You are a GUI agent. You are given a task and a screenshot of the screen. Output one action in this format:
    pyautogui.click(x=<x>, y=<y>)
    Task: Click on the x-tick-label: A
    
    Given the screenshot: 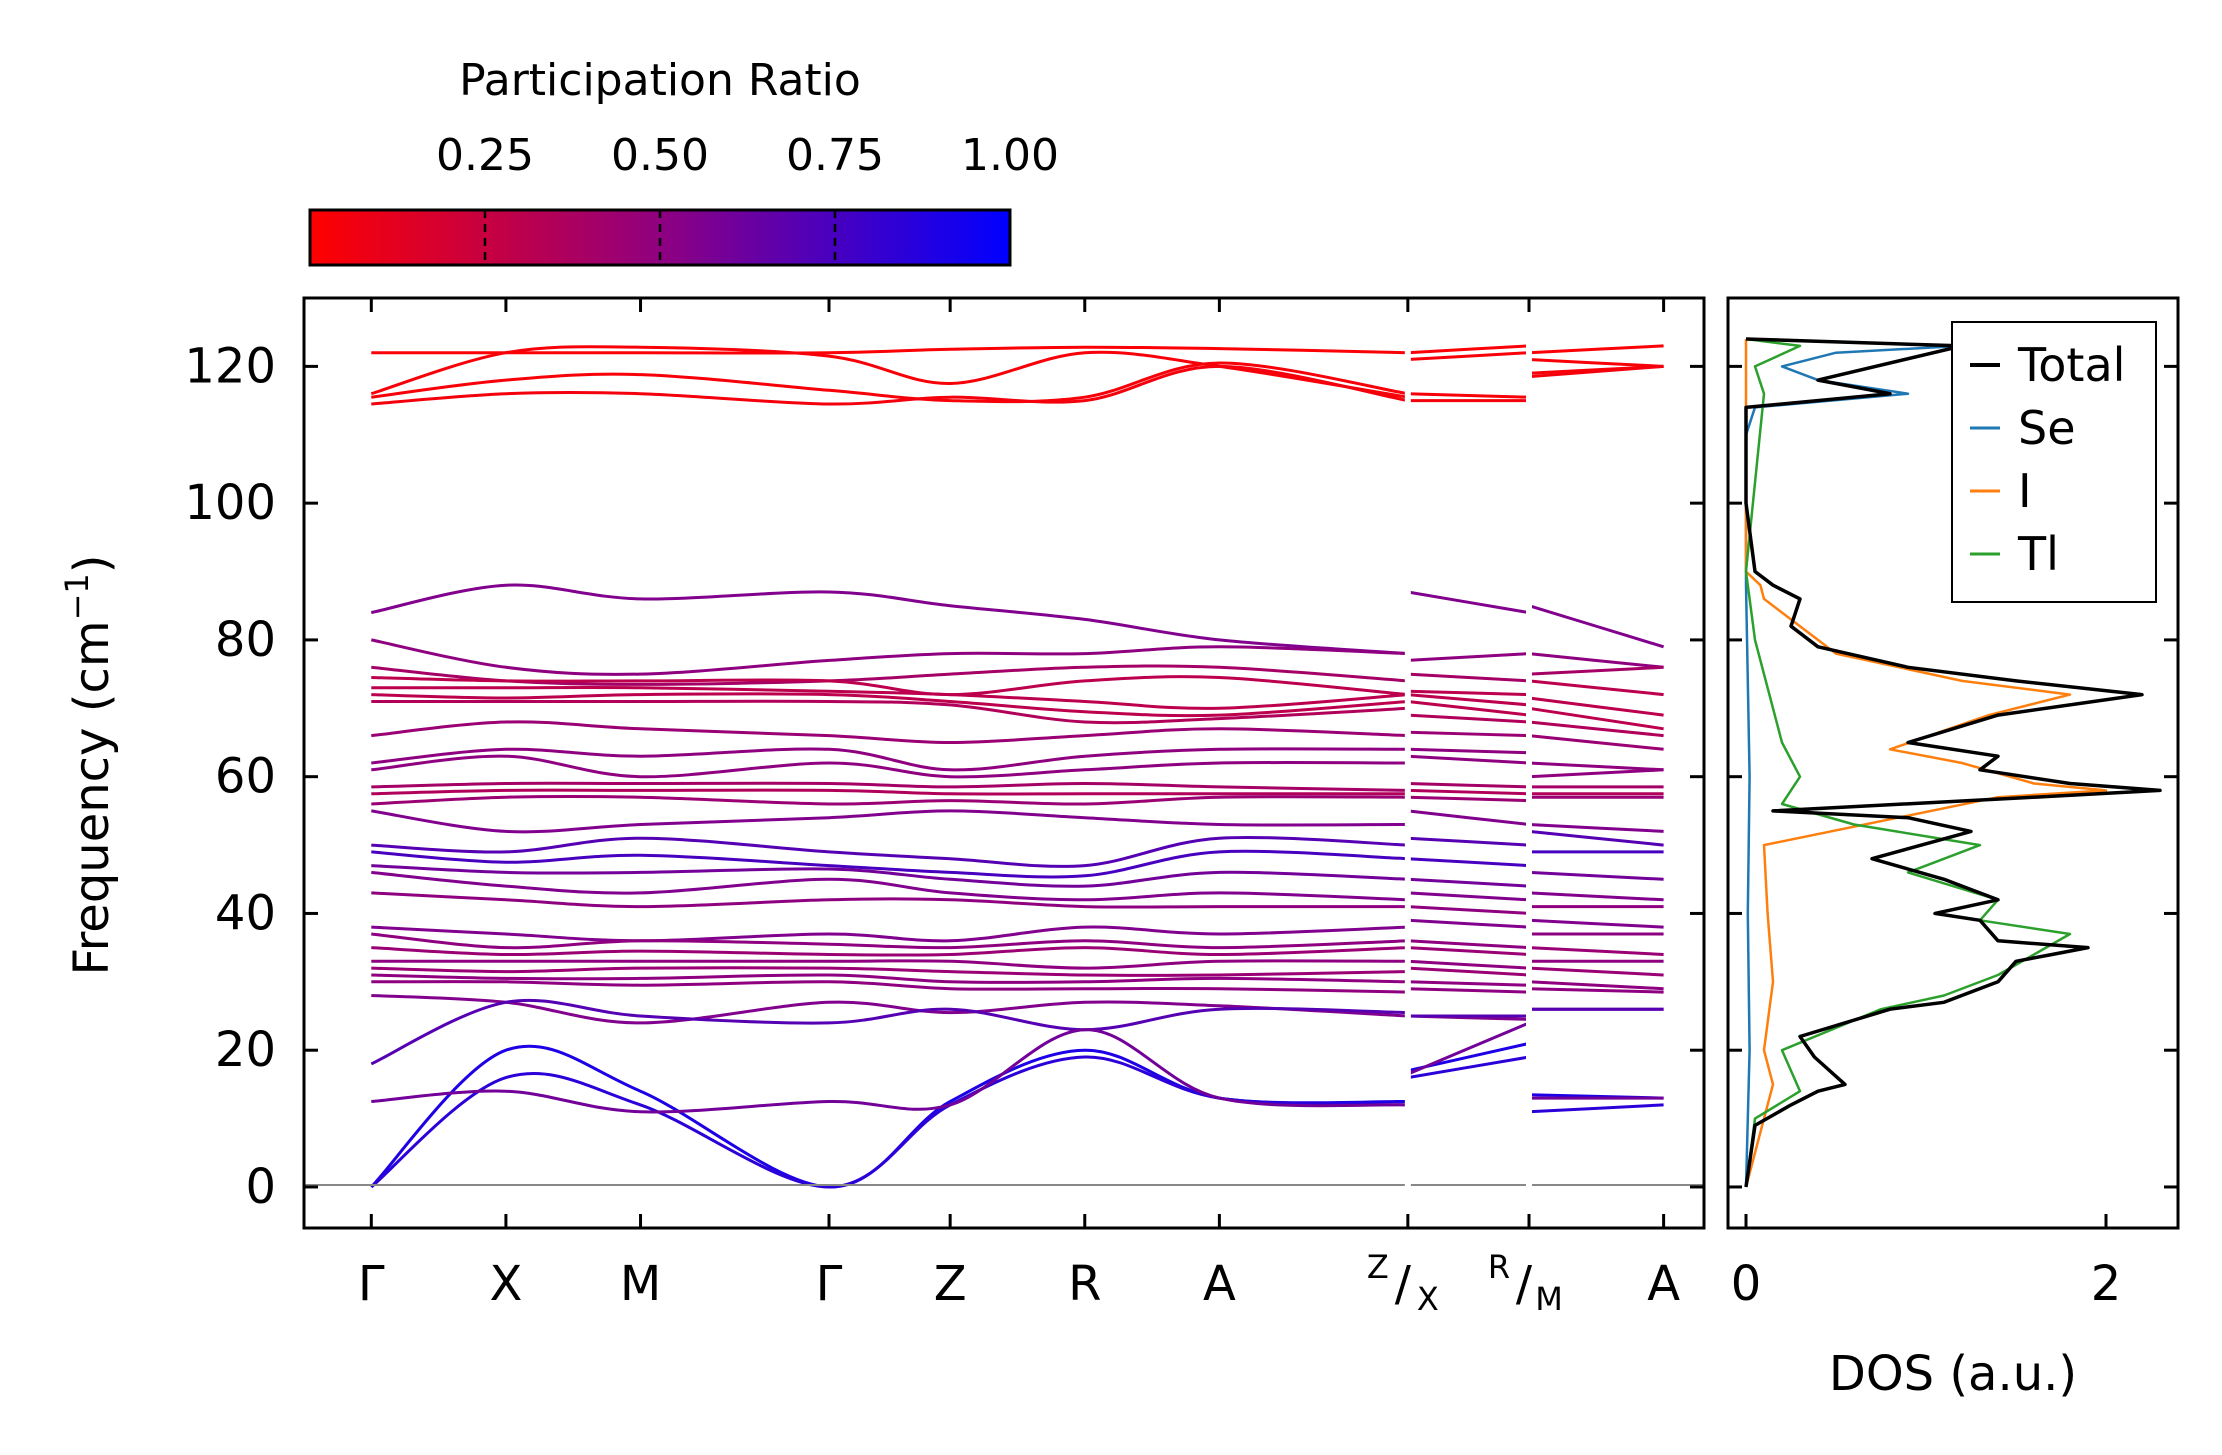 What is the action you would take?
    pyautogui.click(x=1663, y=1284)
    